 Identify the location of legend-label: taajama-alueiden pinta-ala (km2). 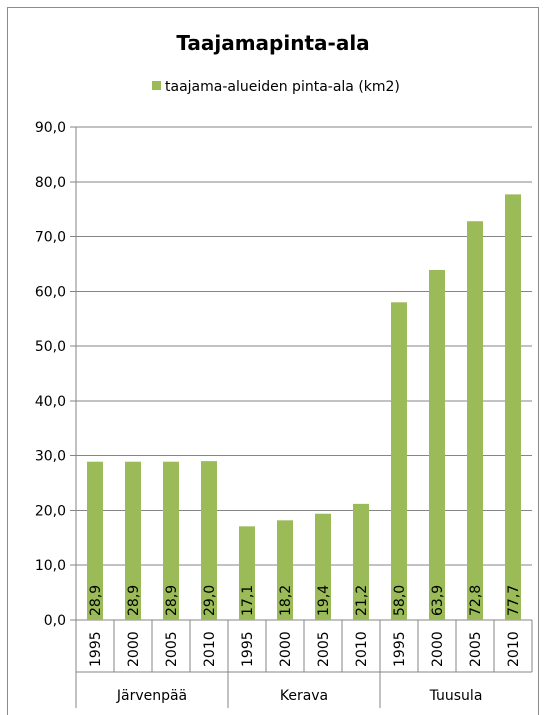
(282, 87).